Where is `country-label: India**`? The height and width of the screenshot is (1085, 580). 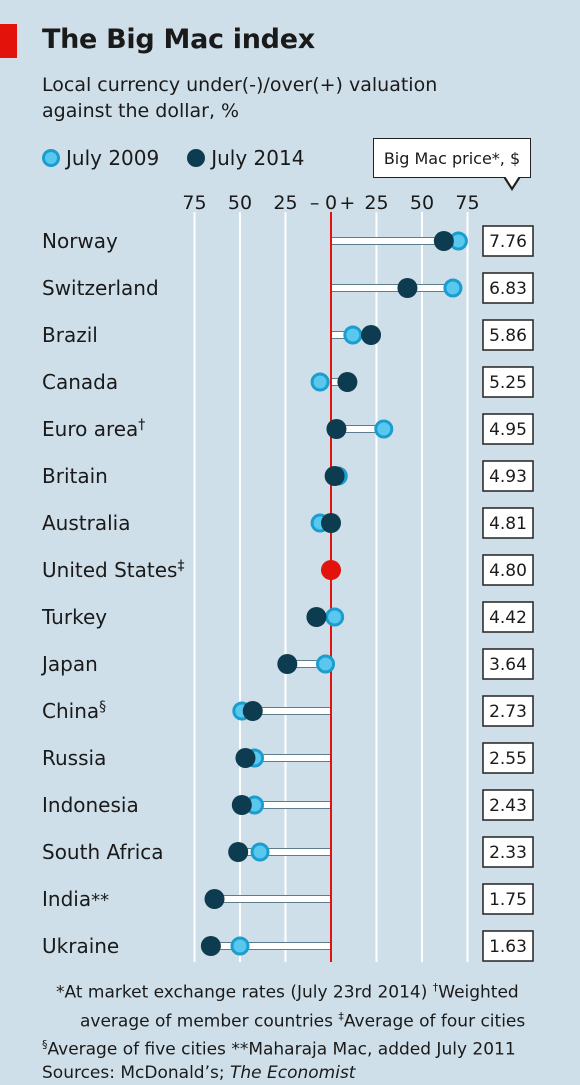 country-label: India** is located at coordinates (75, 899).